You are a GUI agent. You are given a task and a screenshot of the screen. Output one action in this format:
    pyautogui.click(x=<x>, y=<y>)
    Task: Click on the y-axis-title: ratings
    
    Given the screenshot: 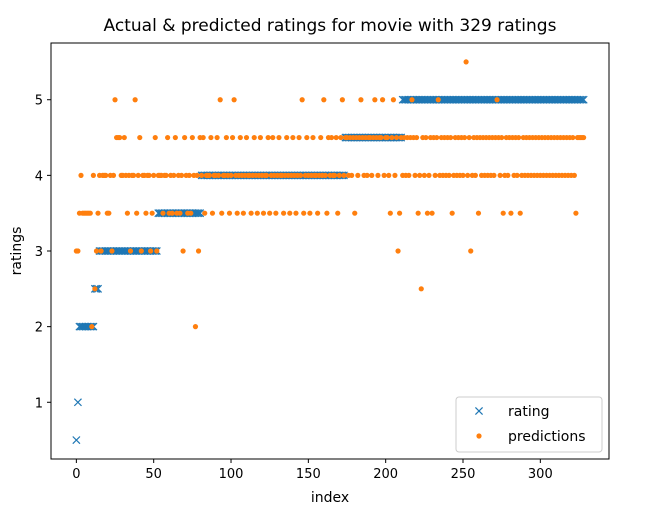 What is the action you would take?
    pyautogui.click(x=17, y=251)
    